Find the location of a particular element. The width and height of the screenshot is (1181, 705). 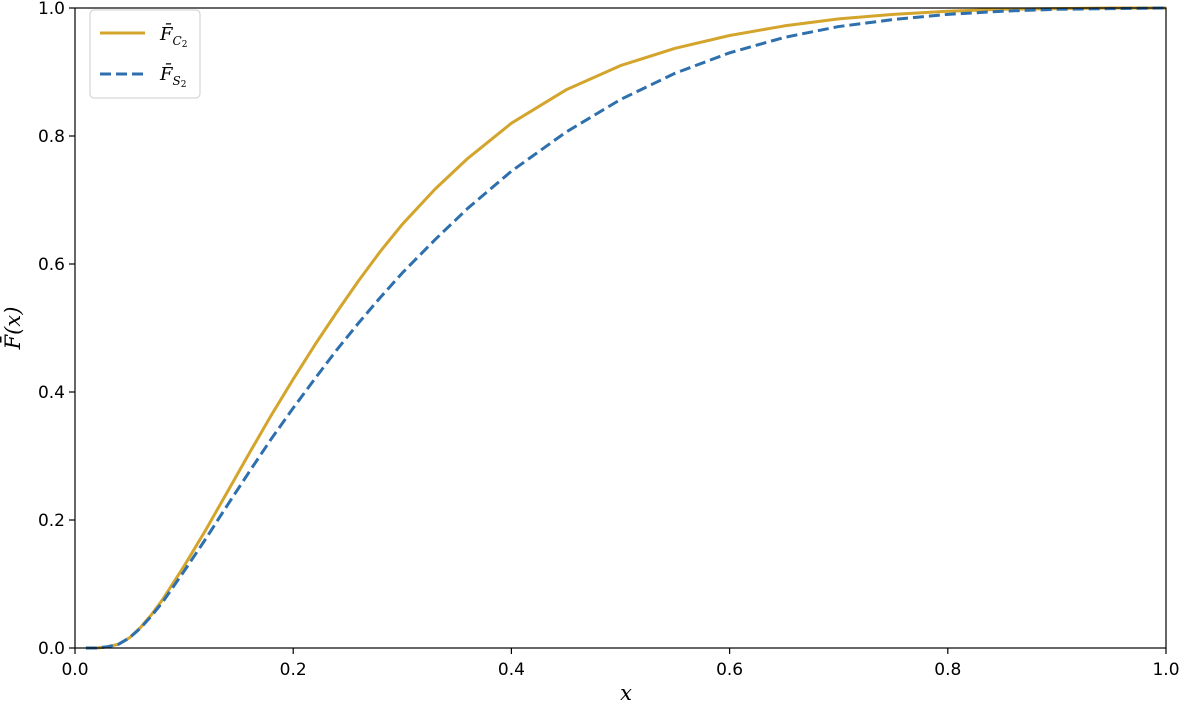

y-tick-label: 0.2 is located at coordinates (51, 521).